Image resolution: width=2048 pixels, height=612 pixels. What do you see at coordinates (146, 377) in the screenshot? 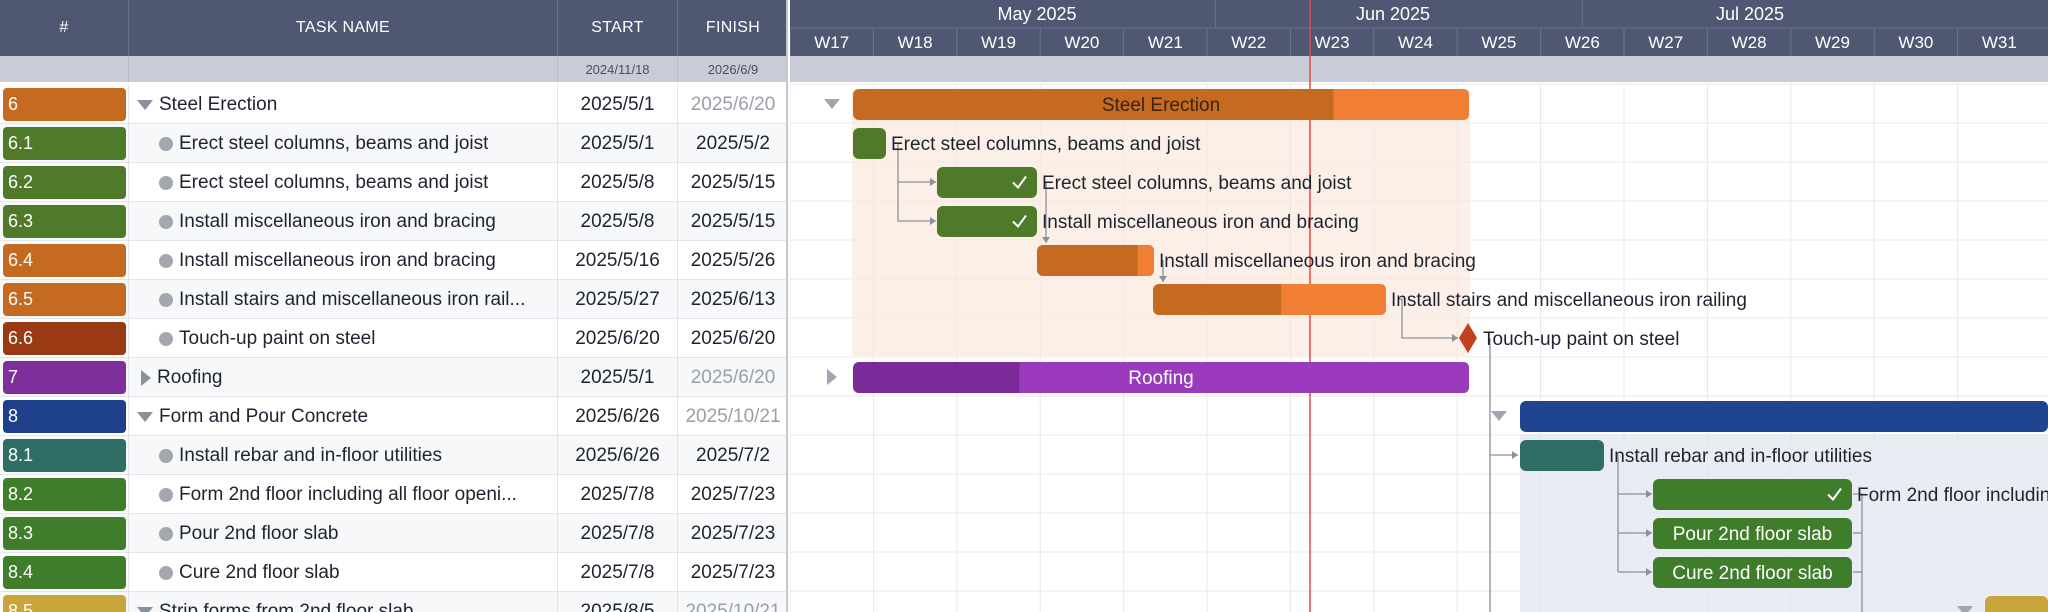
I see `expand-arrow-icon` at bounding box center [146, 377].